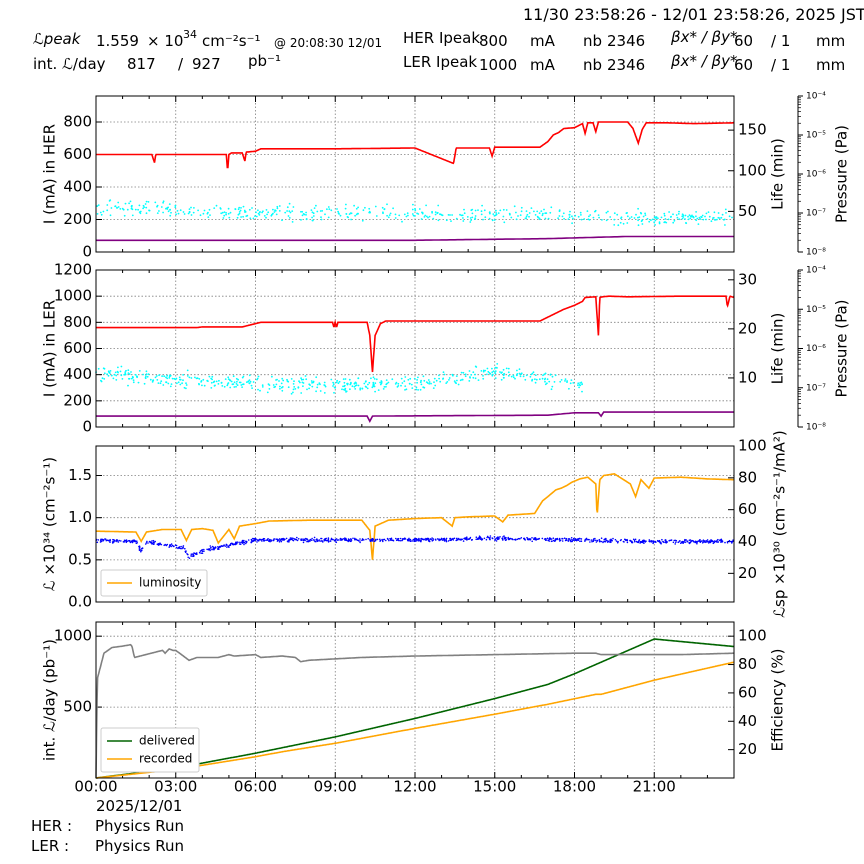 This screenshot has height=864, width=864. Describe the element at coordinates (165, 759) in the screenshot. I see `integrated-legend-label-recorded: recorded` at that location.